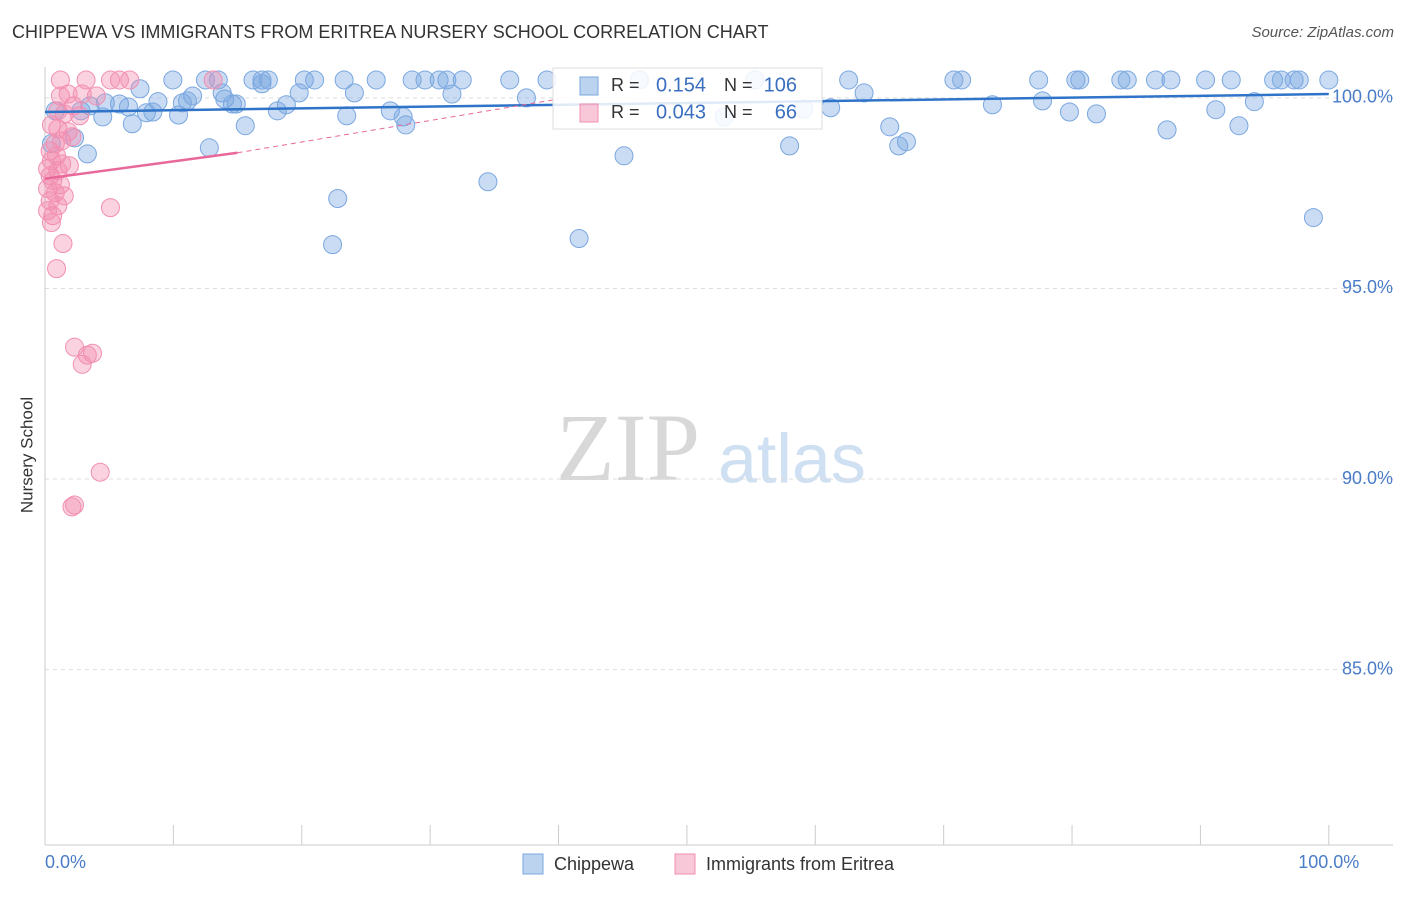  I want to click on trend-extension, so click(398, 126).